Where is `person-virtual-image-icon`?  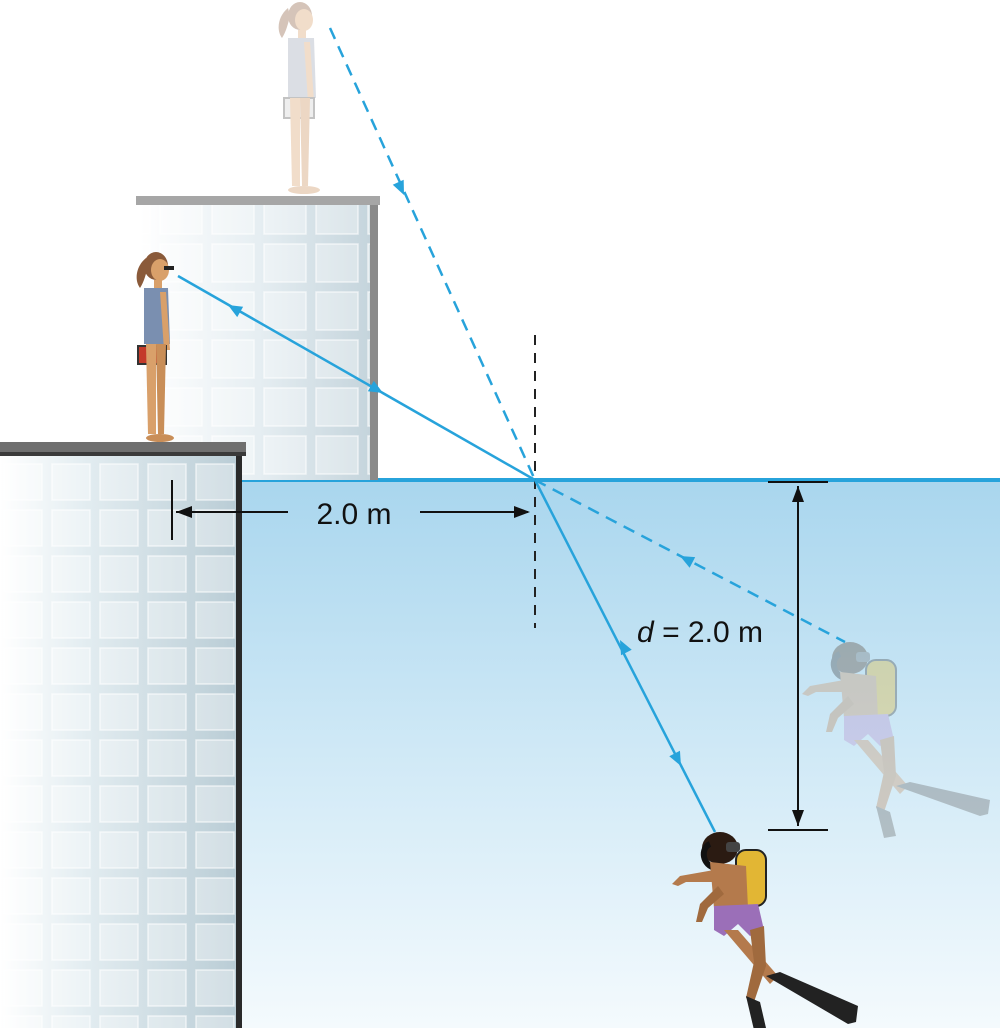
person-virtual-image-icon is located at coordinates (299, 98).